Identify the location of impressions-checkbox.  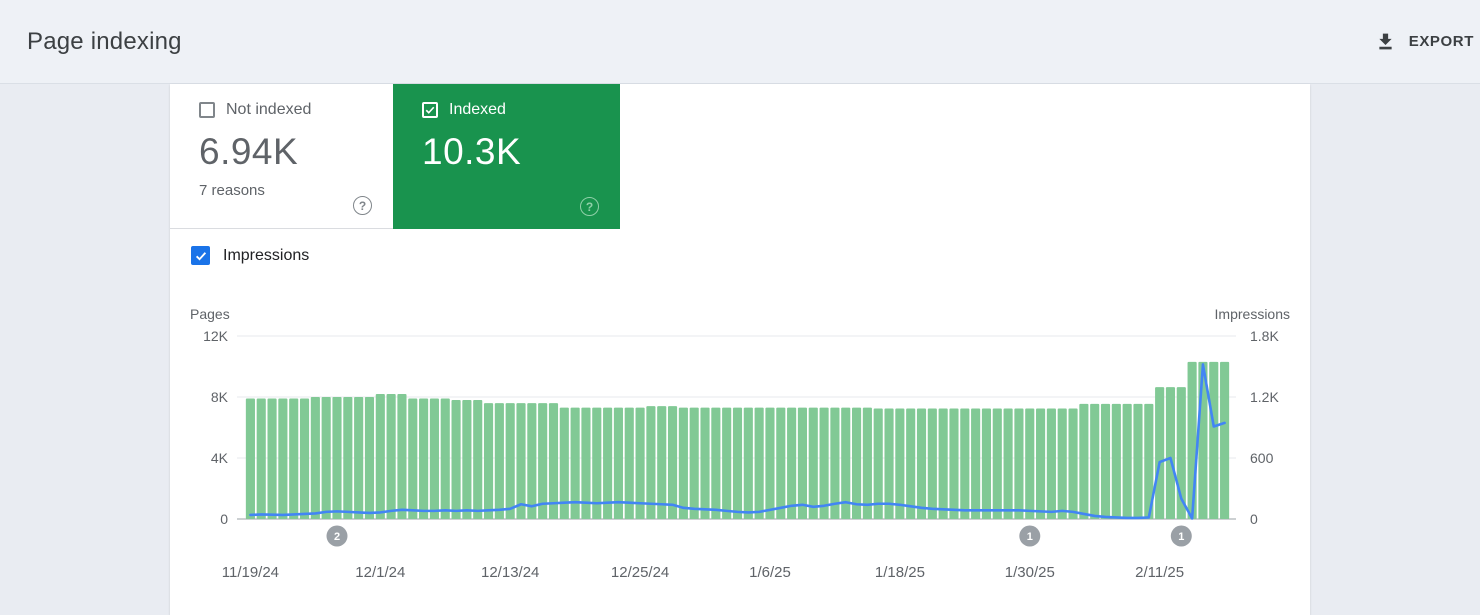
(200, 255).